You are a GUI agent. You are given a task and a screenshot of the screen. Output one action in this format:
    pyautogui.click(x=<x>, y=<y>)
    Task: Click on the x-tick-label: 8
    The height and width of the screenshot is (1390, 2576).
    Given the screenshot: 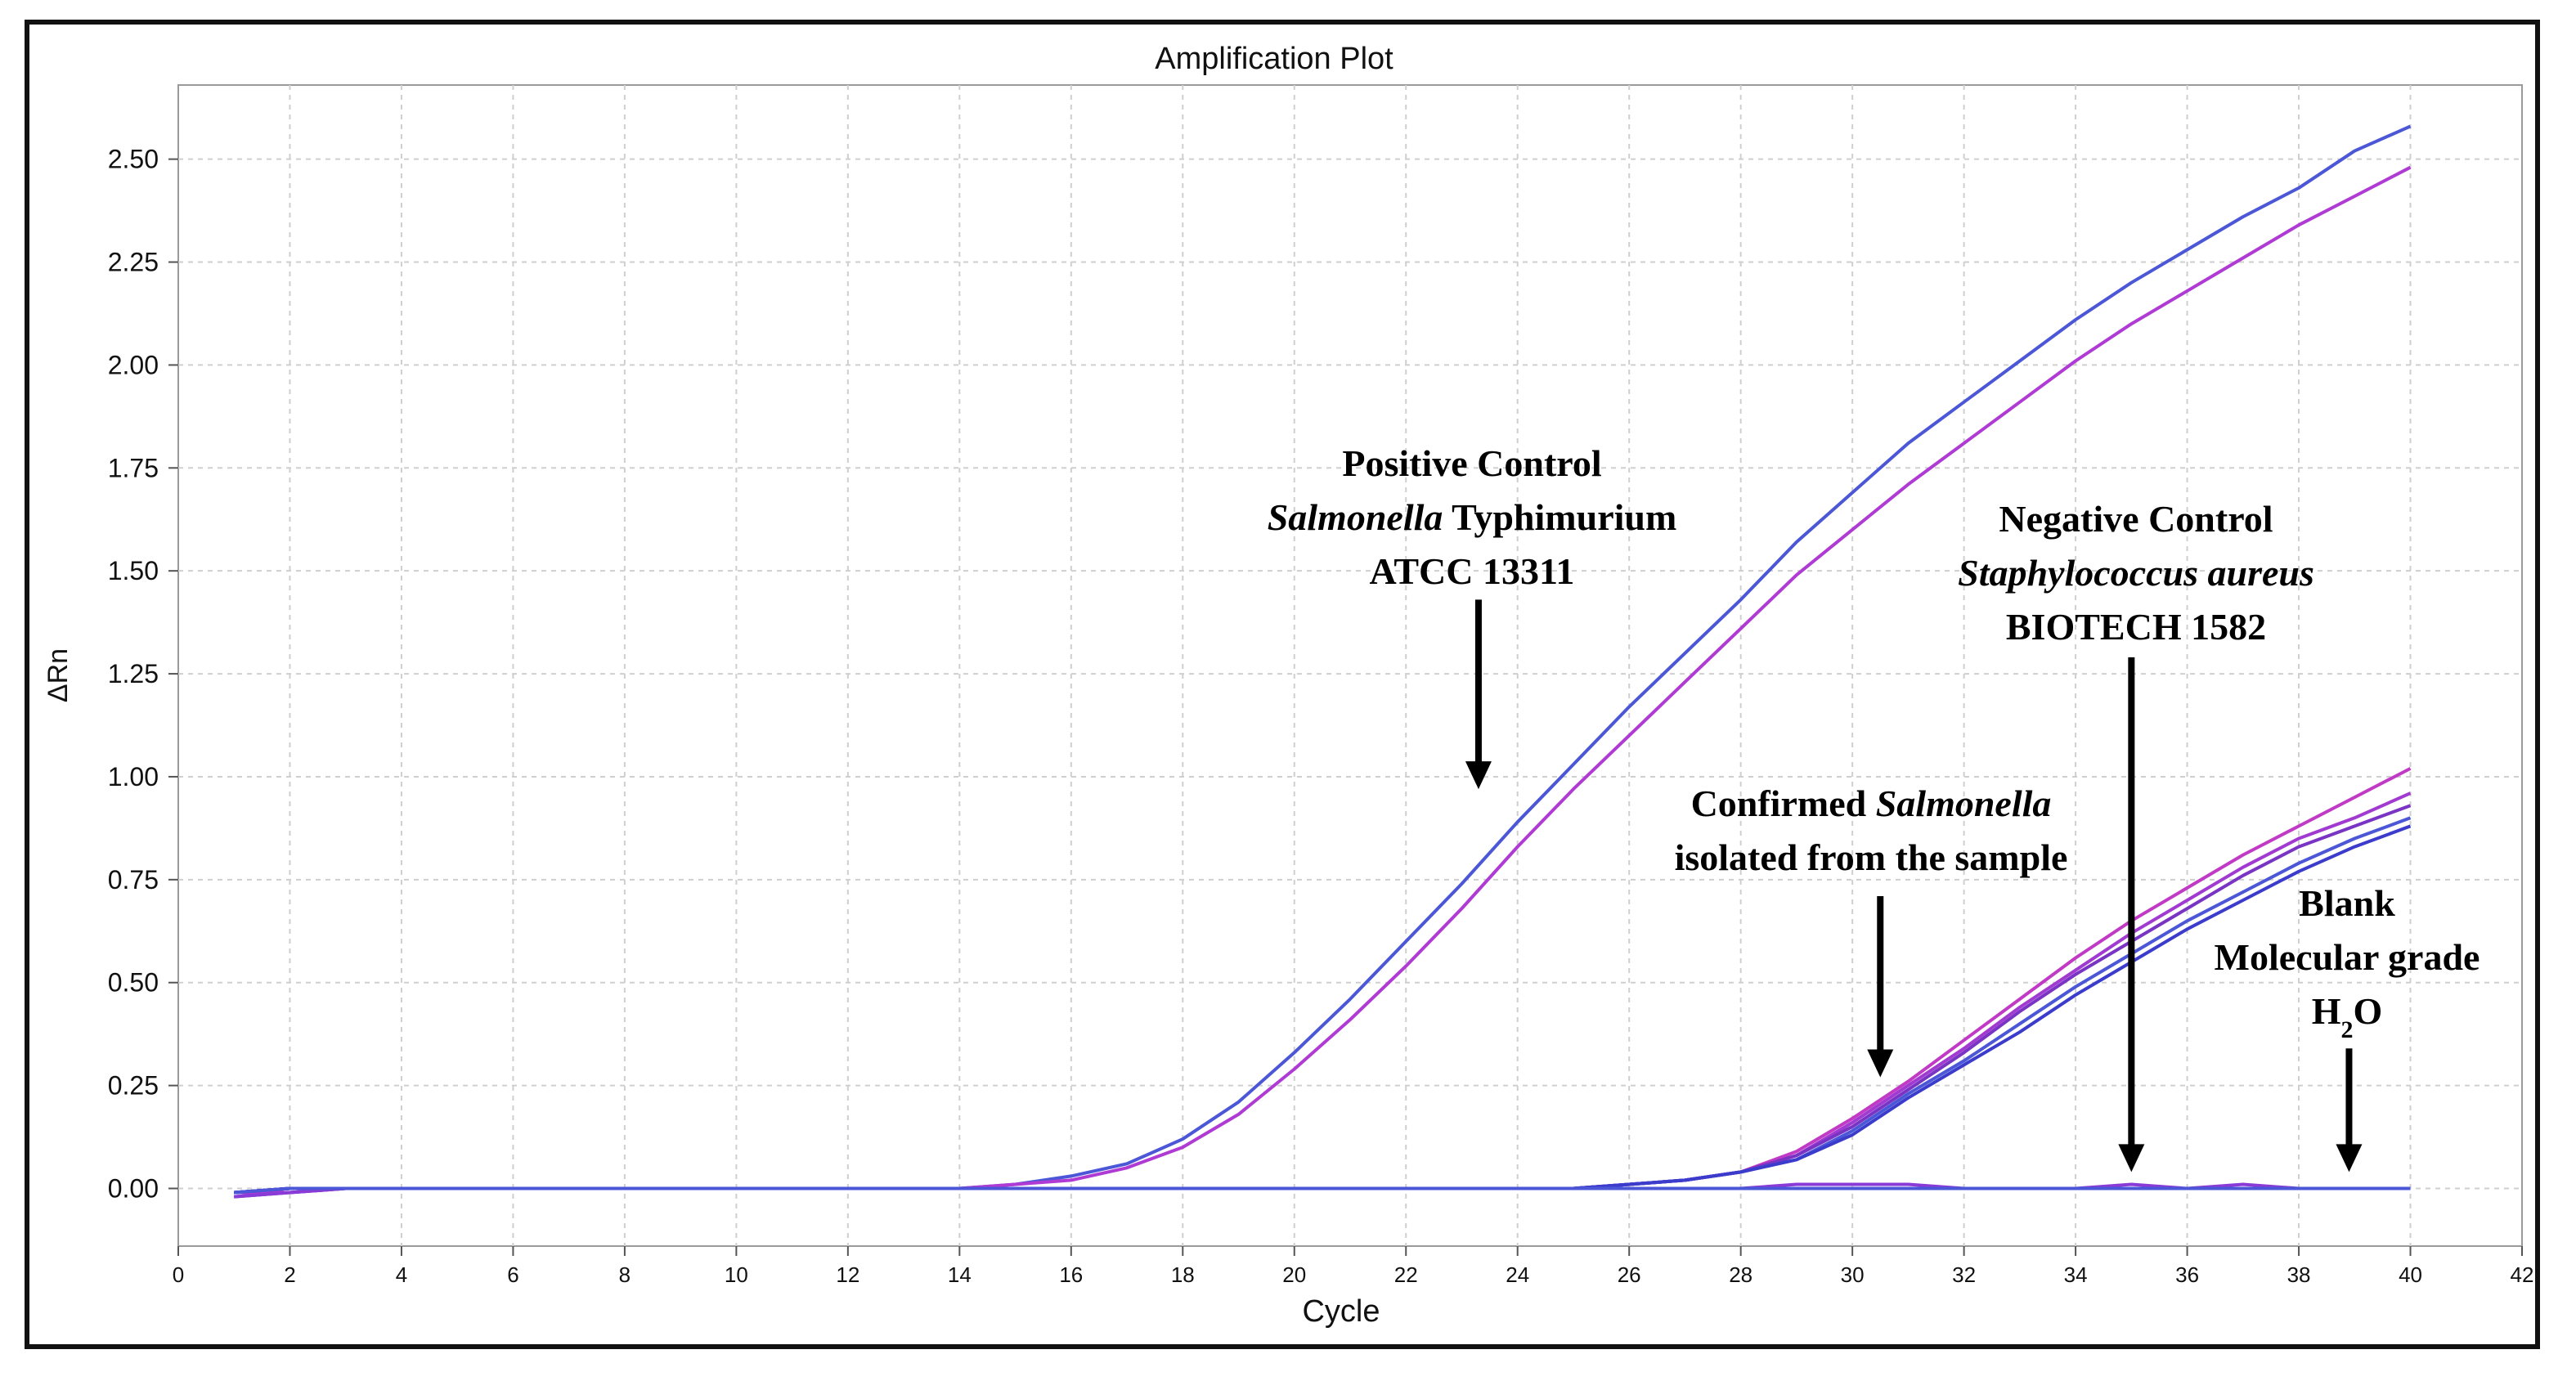 What is the action you would take?
    pyautogui.click(x=625, y=1274)
    